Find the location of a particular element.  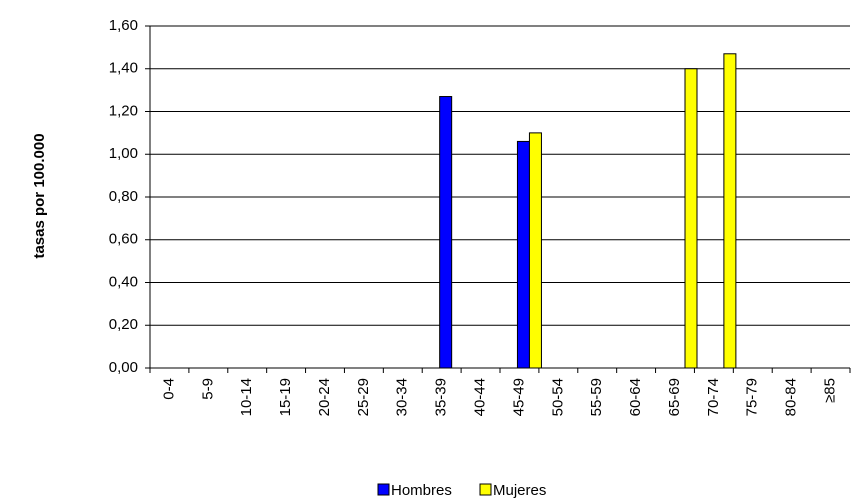

y-tick-label: 0,40 is located at coordinates (123, 281).